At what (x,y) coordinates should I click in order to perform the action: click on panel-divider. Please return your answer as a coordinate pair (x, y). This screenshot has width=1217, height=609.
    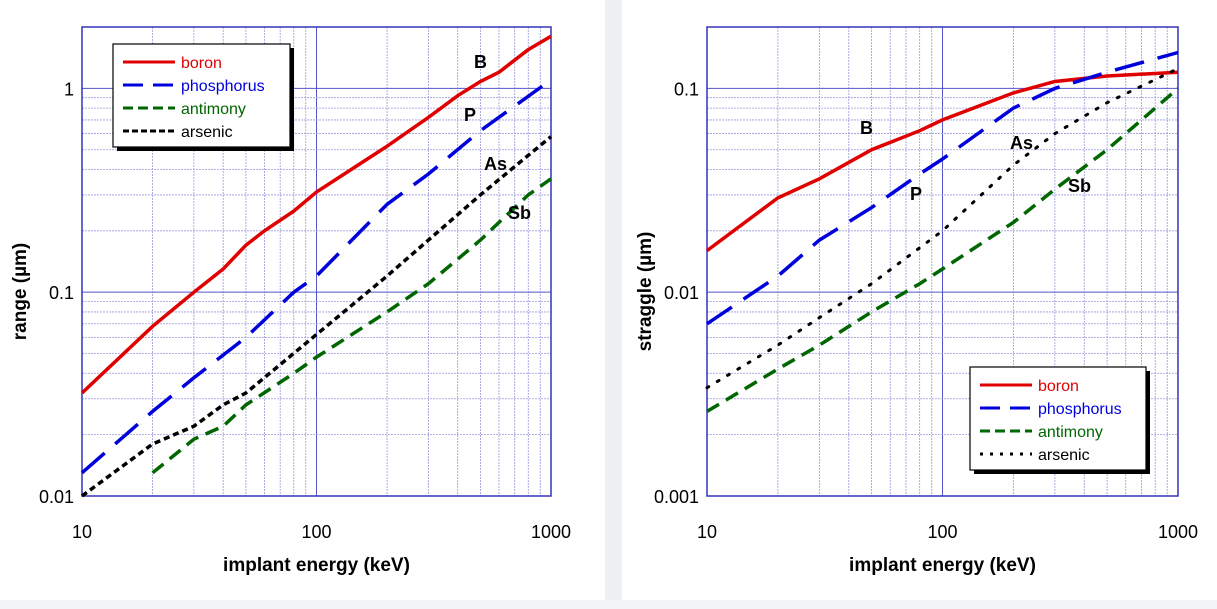
    Looking at the image, I should click on (613, 304).